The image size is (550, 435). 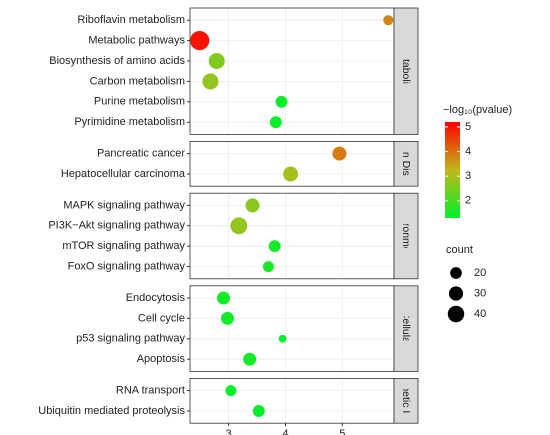 I want to click on y-tick-label: Riboflavin metabolism, so click(x=131, y=20).